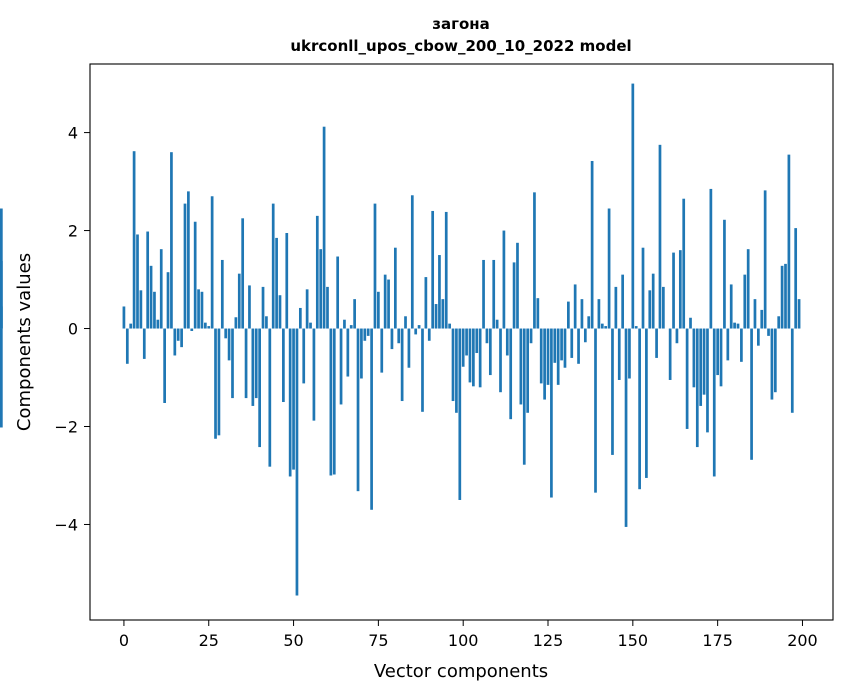 This screenshot has height=696, width=847. I want to click on x-tick-label: 50, so click(293, 640).